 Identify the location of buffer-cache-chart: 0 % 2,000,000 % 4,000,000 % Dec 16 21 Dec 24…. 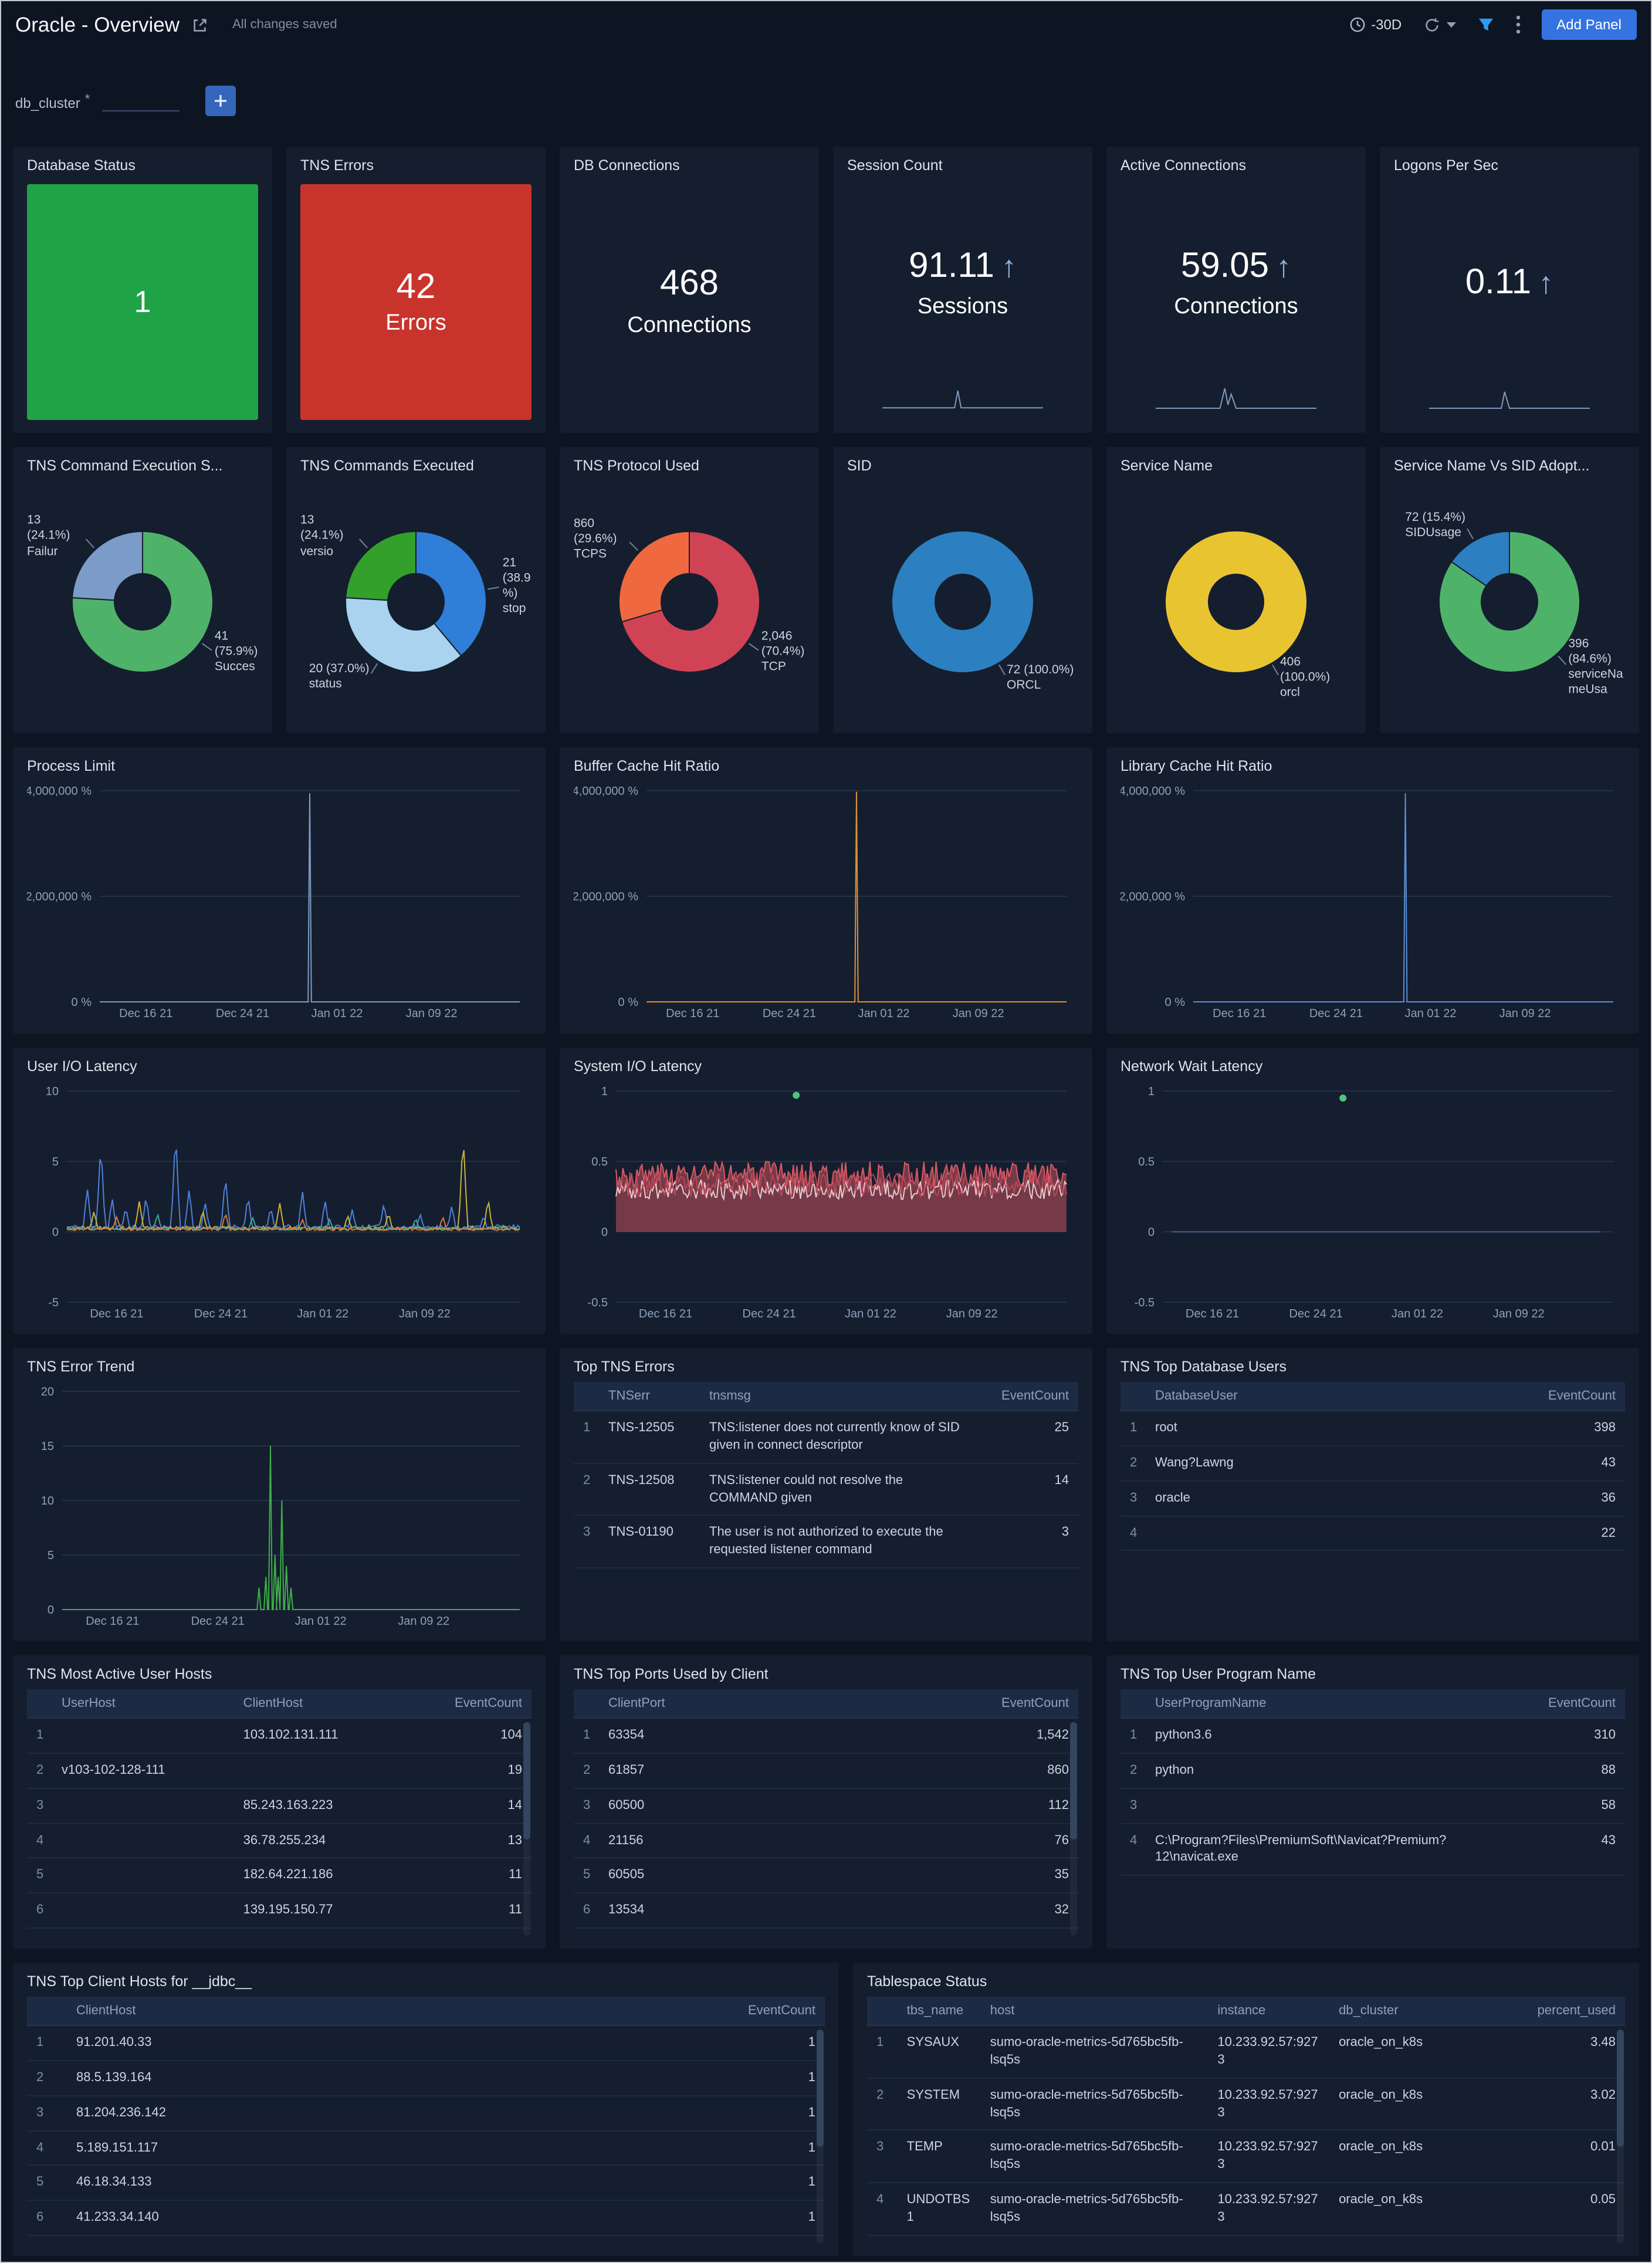
(826, 905).